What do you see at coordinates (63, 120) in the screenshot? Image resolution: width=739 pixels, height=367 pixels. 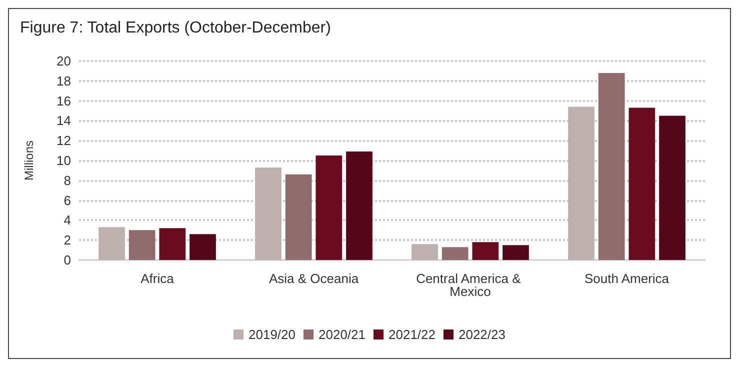 I see `y-tick-label: 14` at bounding box center [63, 120].